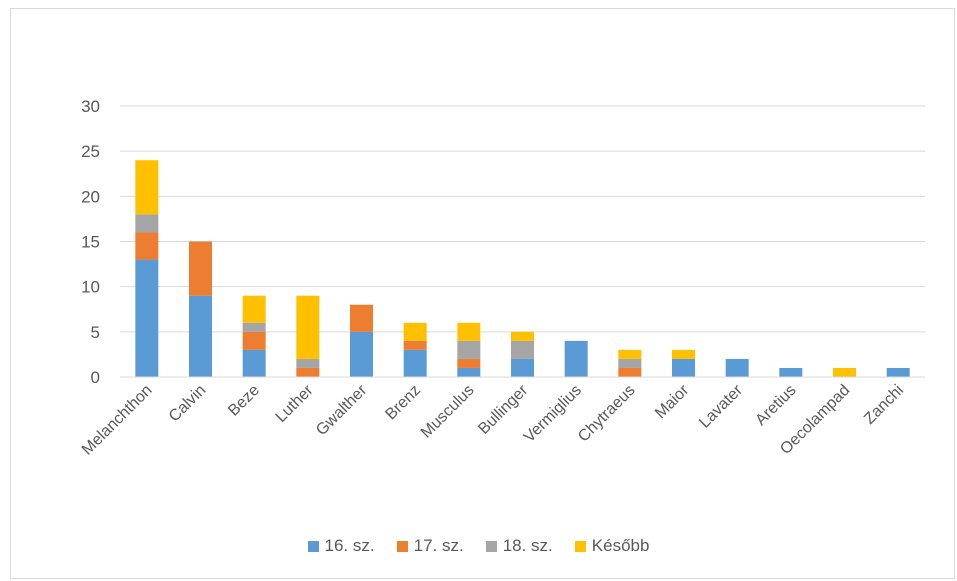 The height and width of the screenshot is (581, 957). Describe the element at coordinates (95, 332) in the screenshot. I see `y-tick-label: 5` at that location.